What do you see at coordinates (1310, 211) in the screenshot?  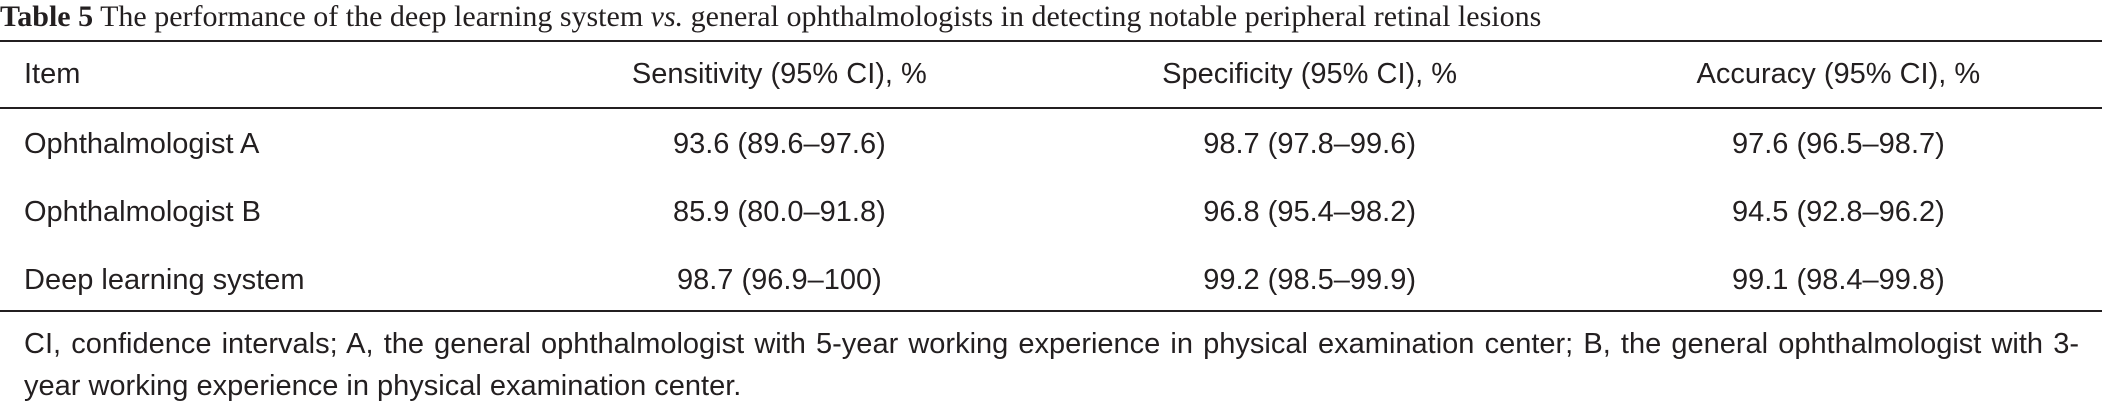 I see `row-specificity: 96.8 (95.4–98.2)` at bounding box center [1310, 211].